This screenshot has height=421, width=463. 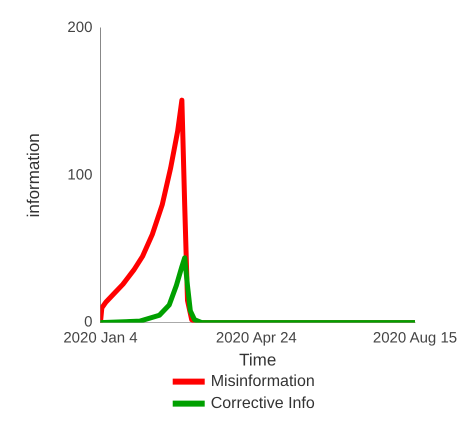 I want to click on y-tick-label: 0, so click(x=88, y=322).